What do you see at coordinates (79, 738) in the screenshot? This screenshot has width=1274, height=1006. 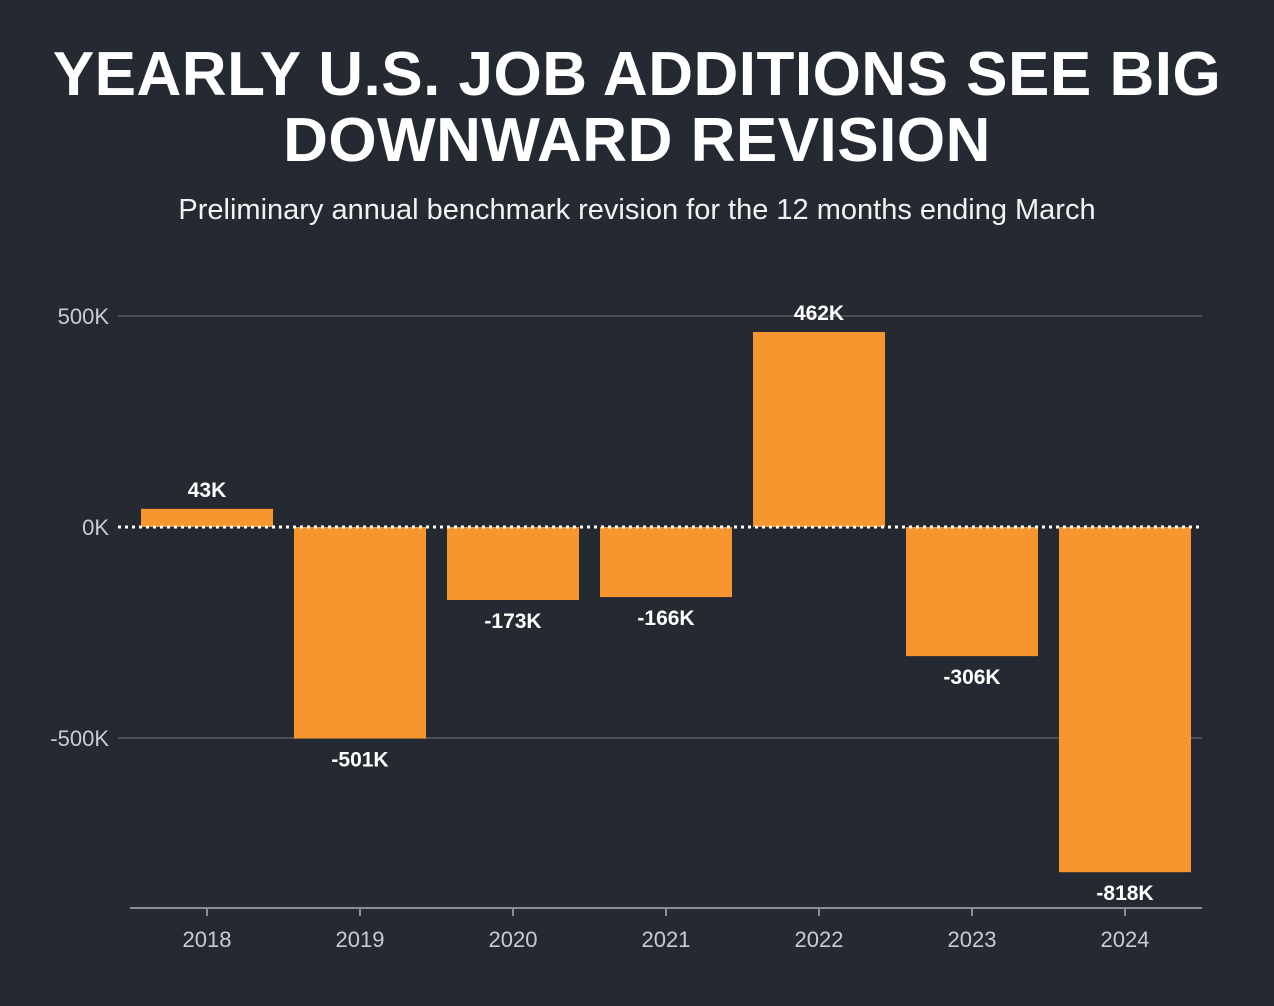 I see `y-tick-label: -500K` at bounding box center [79, 738].